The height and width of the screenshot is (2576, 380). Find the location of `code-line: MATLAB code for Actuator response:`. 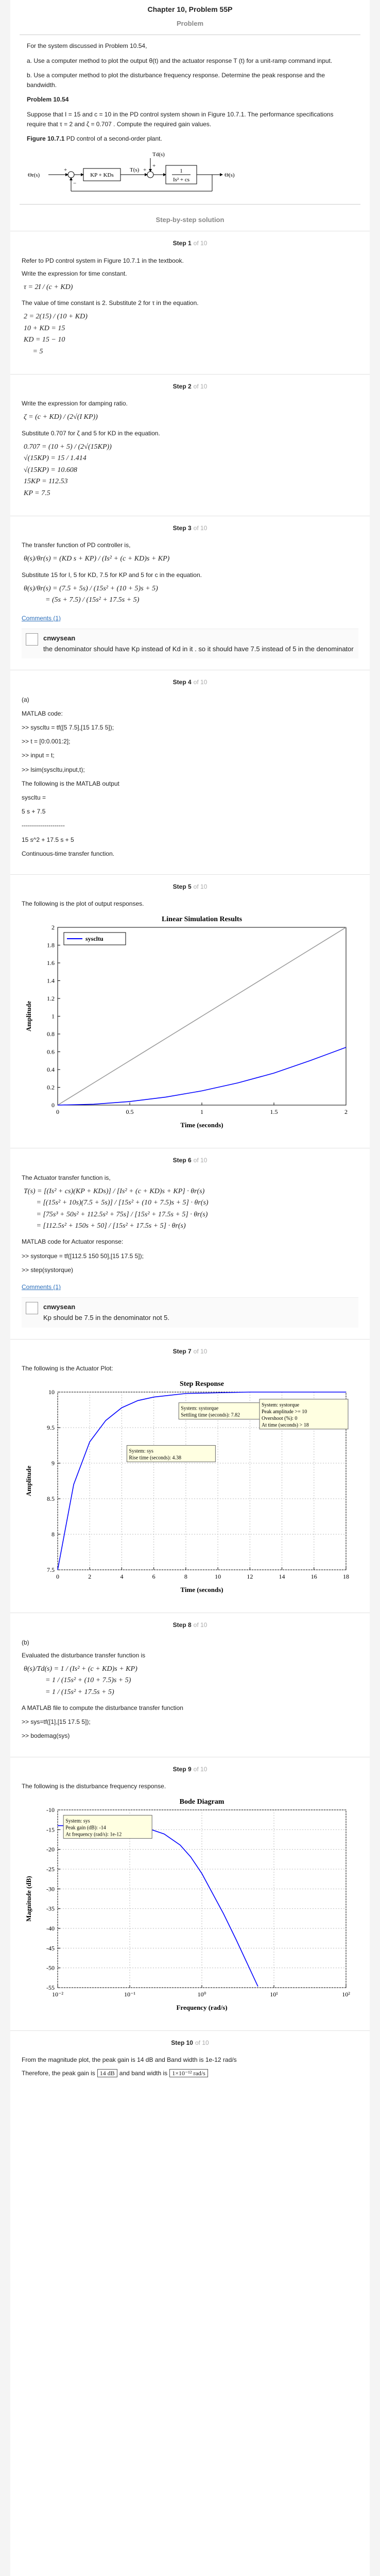

code-line: MATLAB code for Actuator response: is located at coordinates (73, 1242).